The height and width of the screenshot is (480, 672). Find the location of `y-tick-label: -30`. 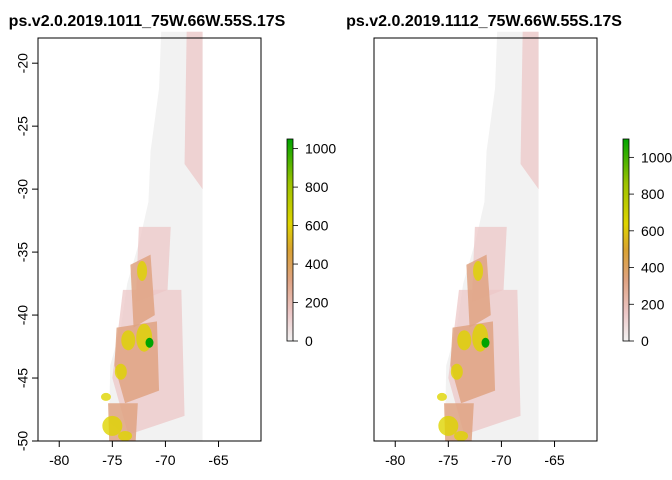

y-tick-label: -30 is located at coordinates (23, 189).